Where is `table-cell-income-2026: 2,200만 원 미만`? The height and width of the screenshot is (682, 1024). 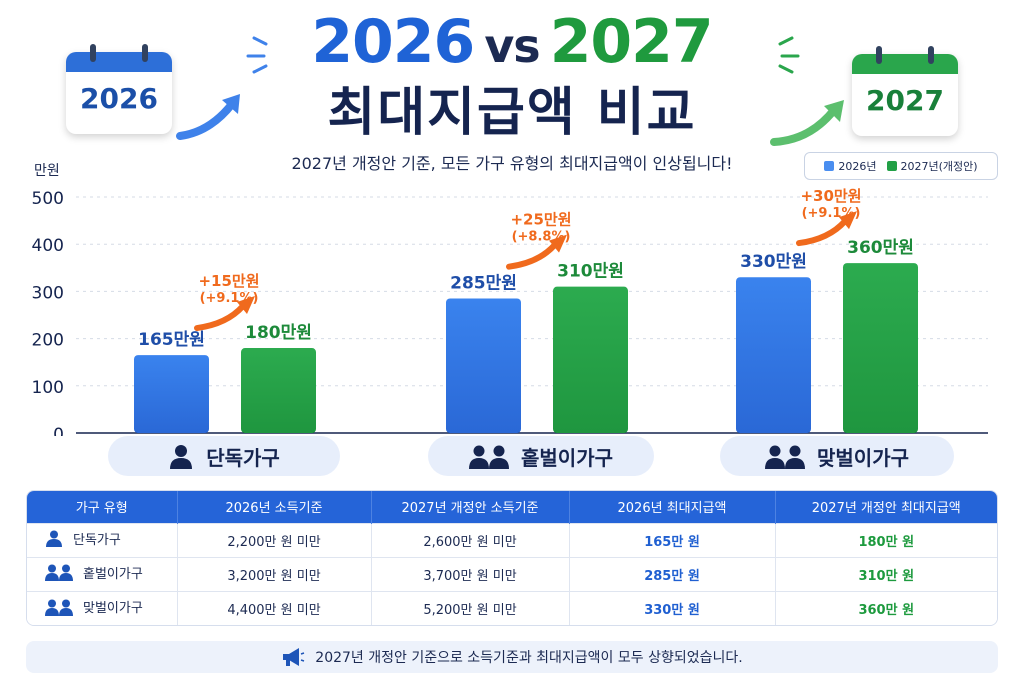
table-cell-income-2026: 2,200만 원 미만 is located at coordinates (274, 539).